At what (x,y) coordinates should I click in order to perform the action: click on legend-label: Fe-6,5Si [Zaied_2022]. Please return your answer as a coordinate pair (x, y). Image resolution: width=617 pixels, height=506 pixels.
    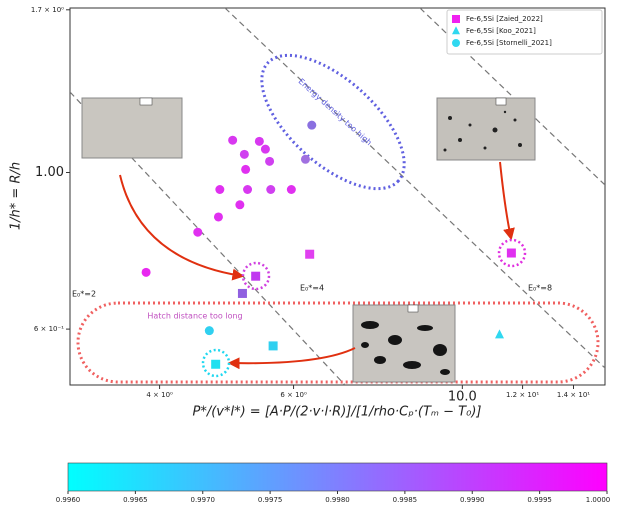
    Looking at the image, I should click on (504, 19).